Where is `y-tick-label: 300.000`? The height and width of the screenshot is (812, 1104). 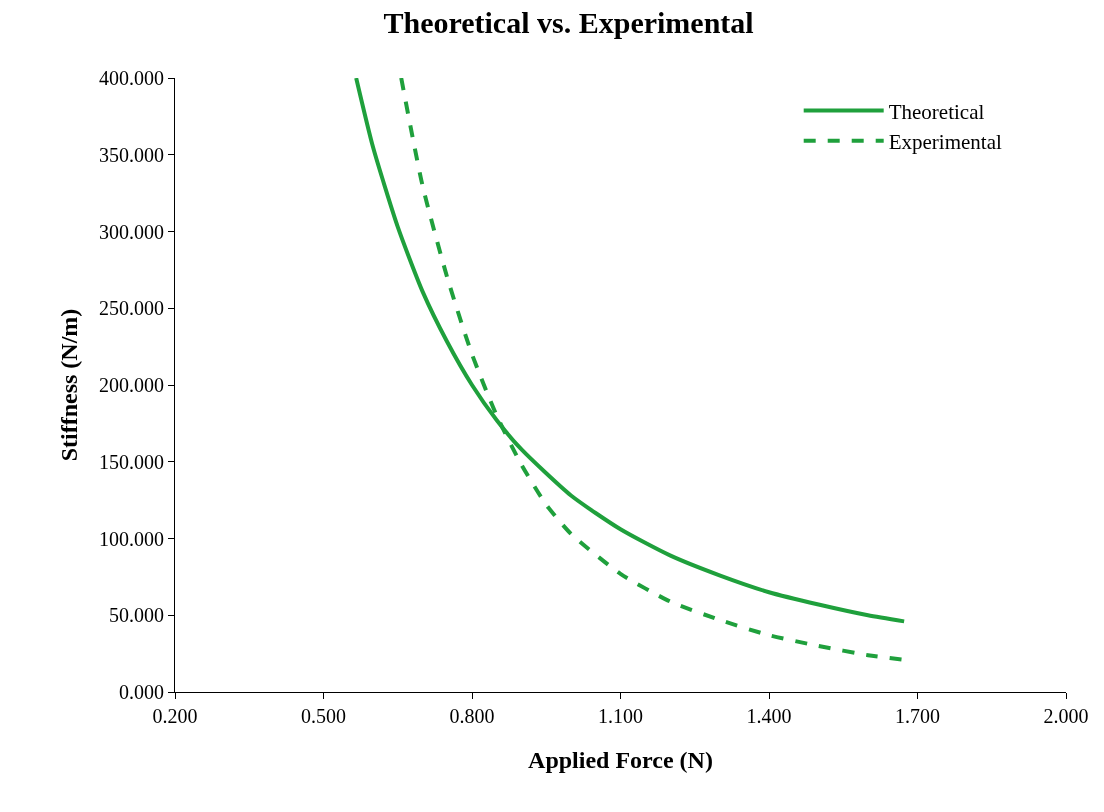
y-tick-label: 300.000 is located at coordinates (131, 231).